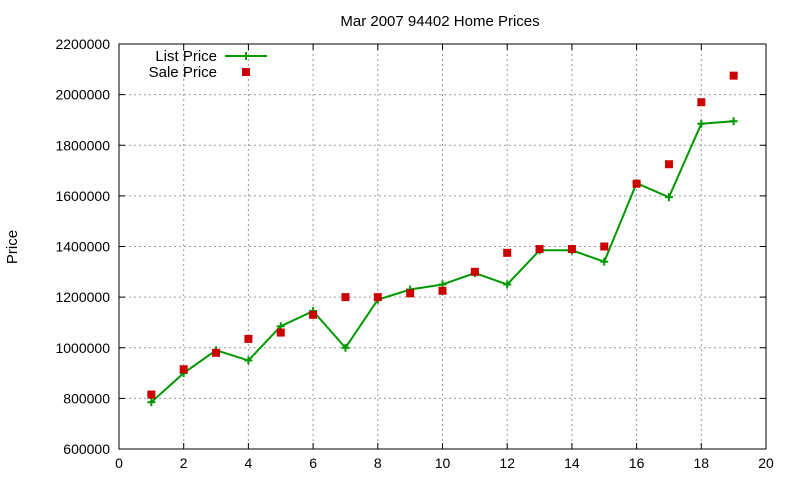  What do you see at coordinates (82, 44) in the screenshot?
I see `y-tick-label: 2200000` at bounding box center [82, 44].